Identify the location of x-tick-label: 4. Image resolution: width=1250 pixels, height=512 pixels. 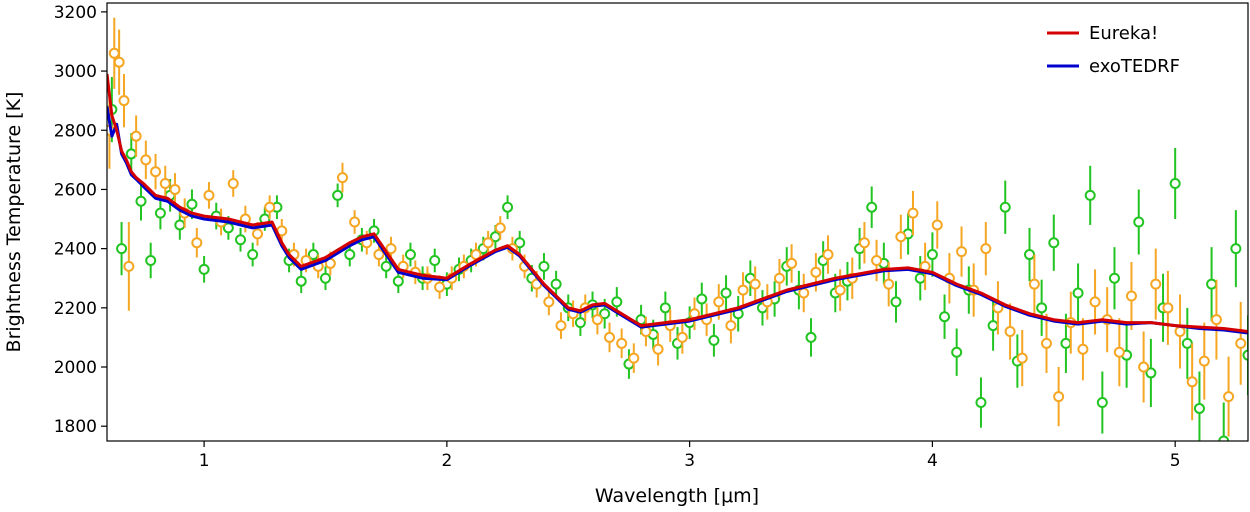
(932, 461).